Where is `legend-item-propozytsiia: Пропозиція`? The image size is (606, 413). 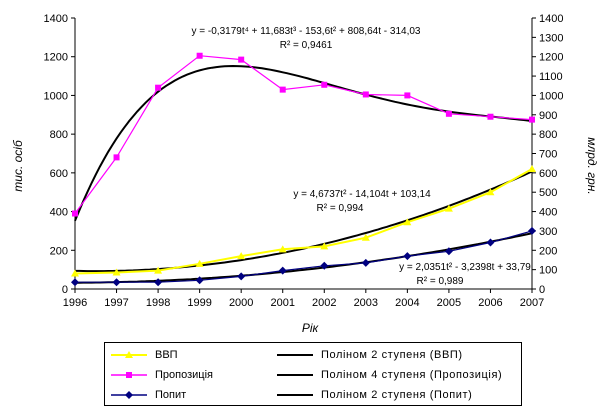
legend-item-propozytsiia: Пропозиція is located at coordinates (162, 375).